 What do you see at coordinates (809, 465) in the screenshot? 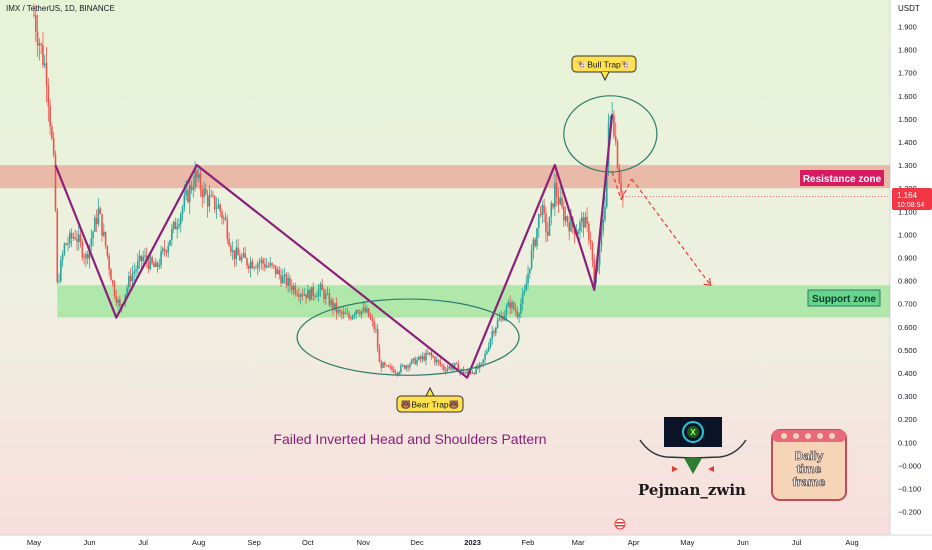
I see `timeframe-badge: Daily time frame` at bounding box center [809, 465].